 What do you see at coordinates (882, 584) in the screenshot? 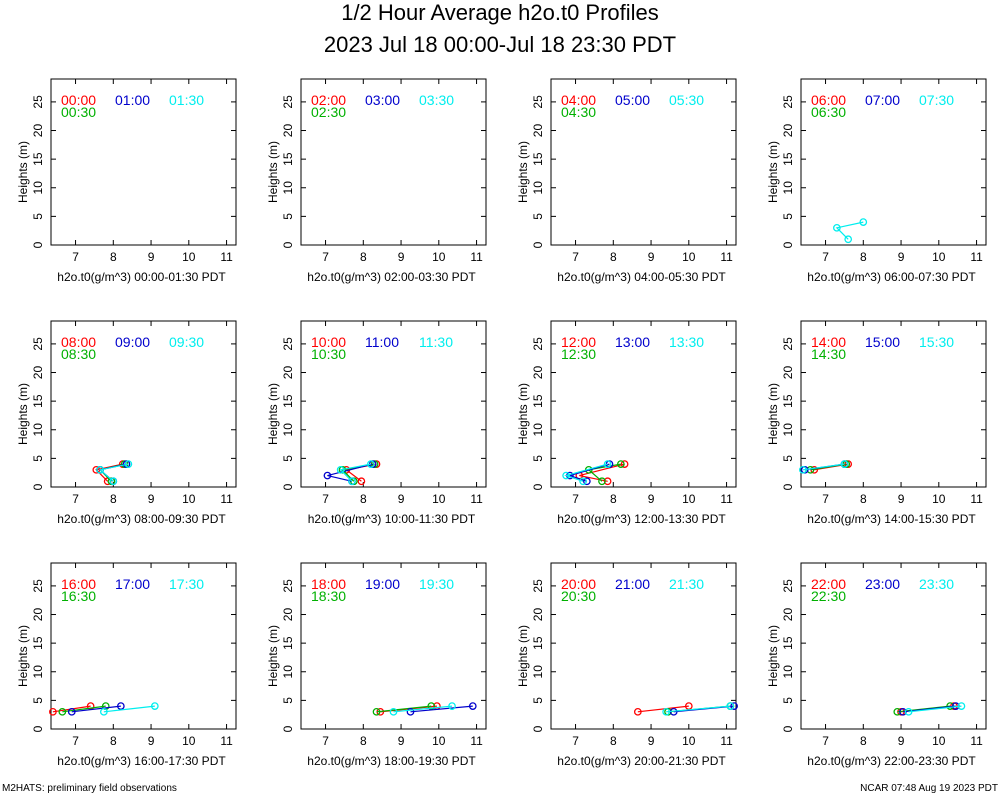
I see `legend-entry: 23:00` at bounding box center [882, 584].